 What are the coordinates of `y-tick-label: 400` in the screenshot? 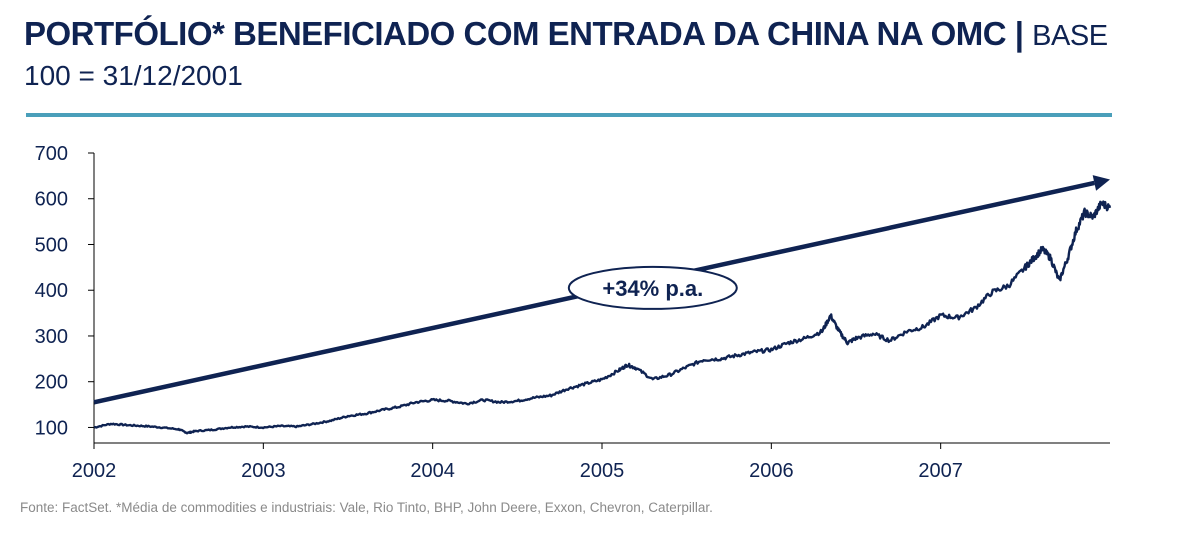 It's located at (51, 291).